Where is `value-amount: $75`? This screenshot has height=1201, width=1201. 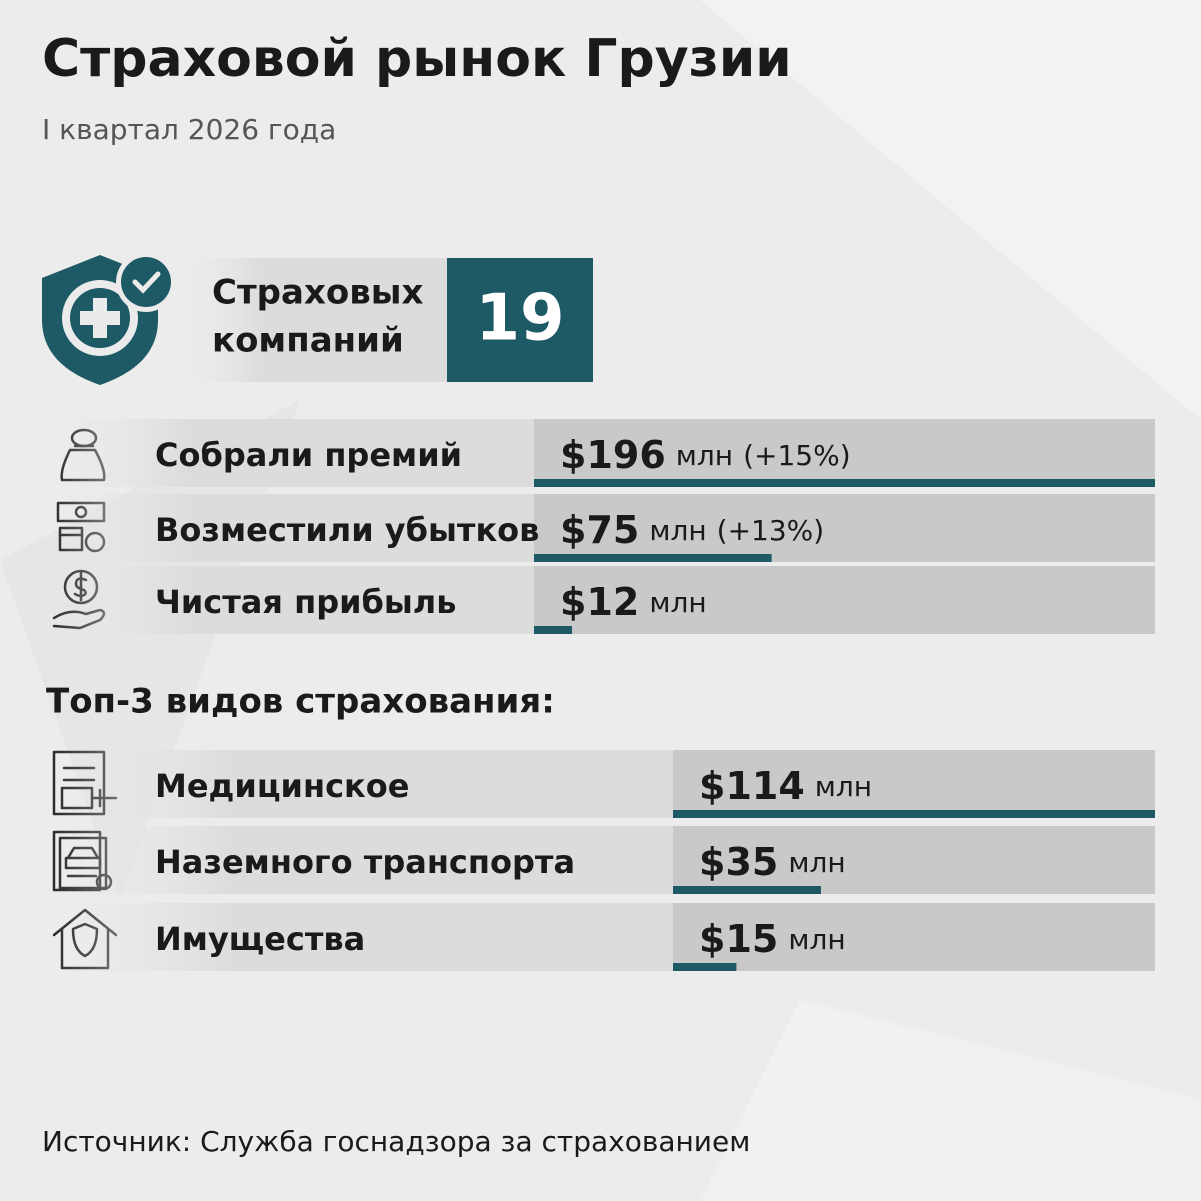
value-amount: $75 is located at coordinates (599, 530).